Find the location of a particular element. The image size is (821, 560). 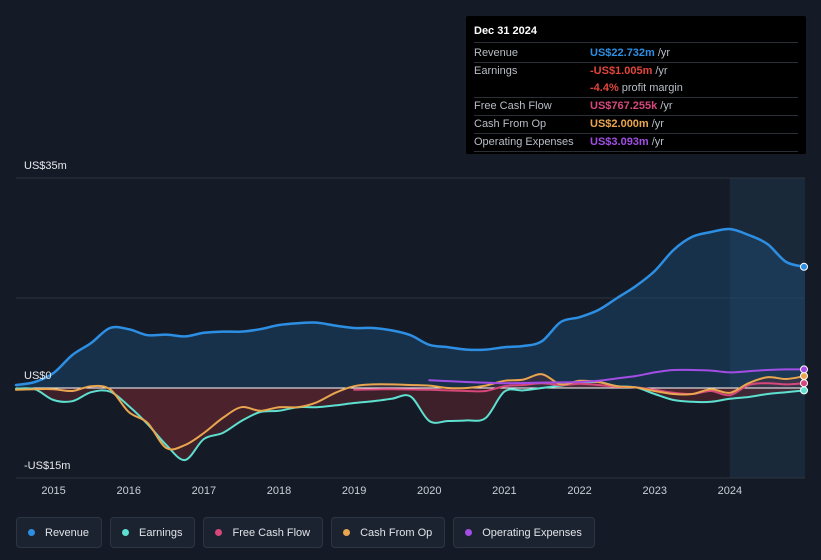

tooltip-label: Cash From Op is located at coordinates (510, 124).